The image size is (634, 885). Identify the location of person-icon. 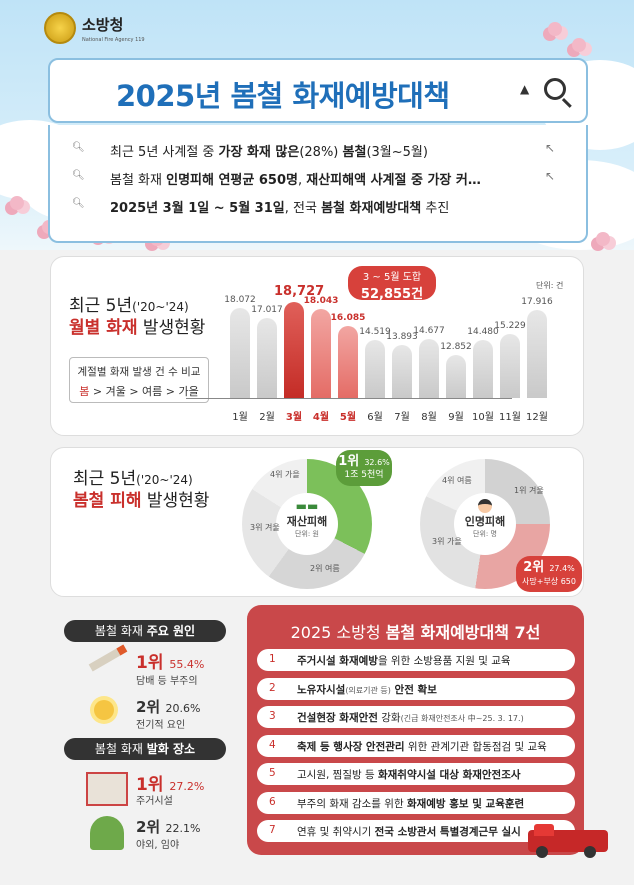
(485, 506).